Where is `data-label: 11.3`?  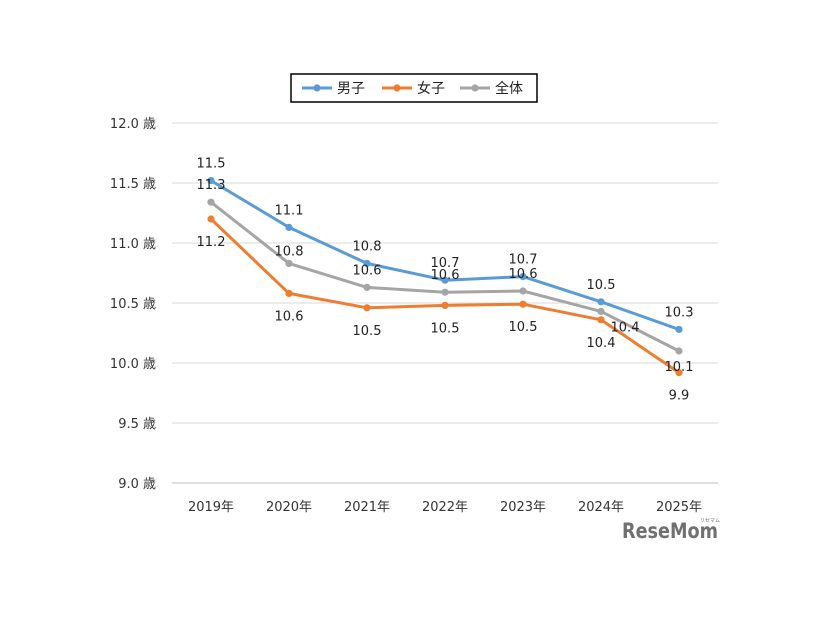
data-label: 11.3 is located at coordinates (211, 185).